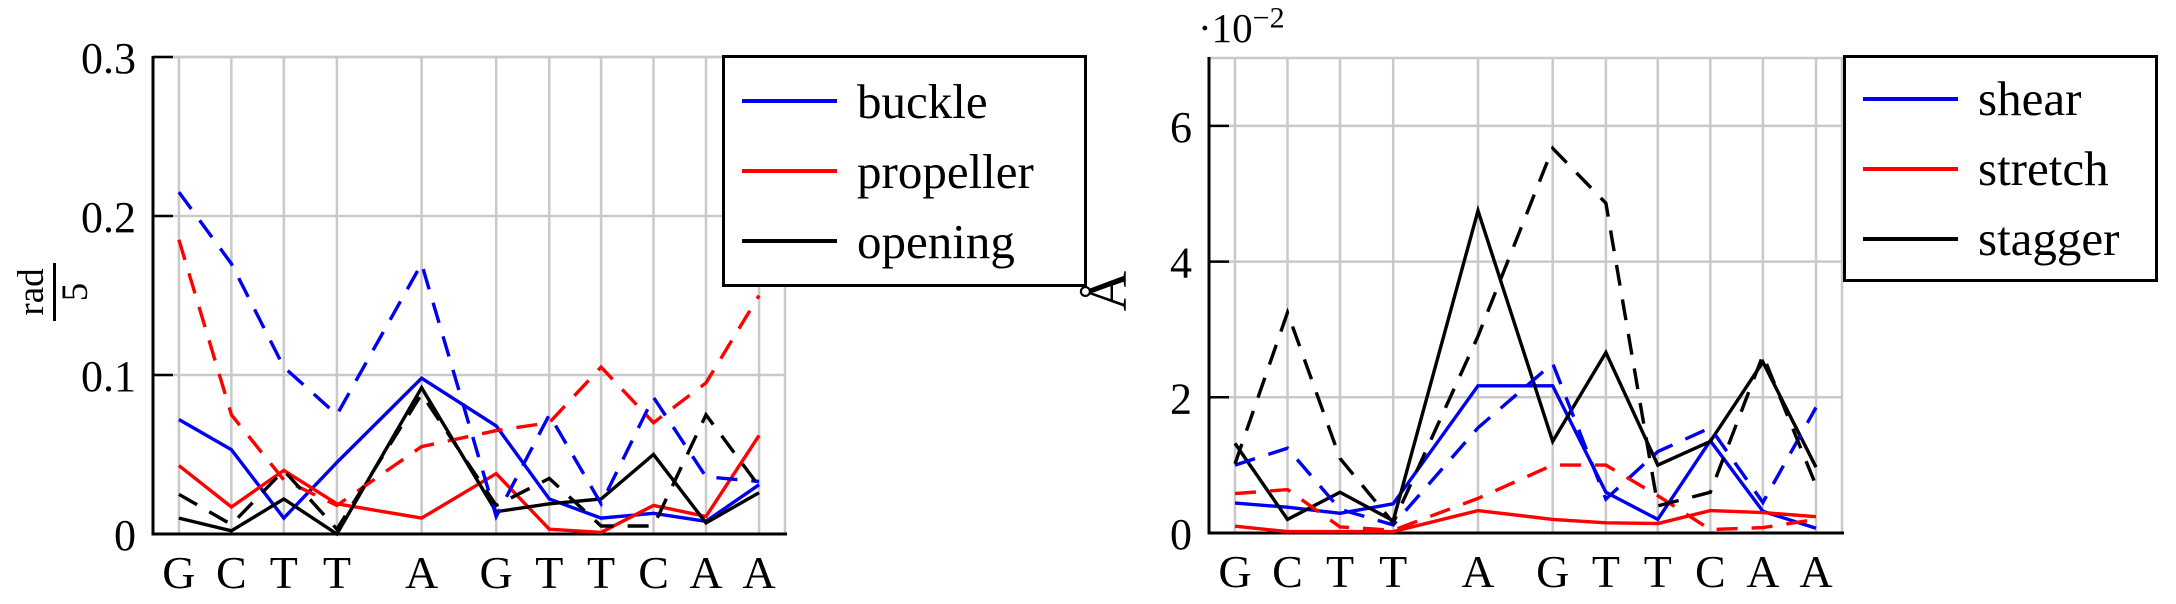 Image resolution: width=2176 pixels, height=604 pixels. Describe the element at coordinates (2049, 238) in the screenshot. I see `legend-entry-label: stagger` at that location.